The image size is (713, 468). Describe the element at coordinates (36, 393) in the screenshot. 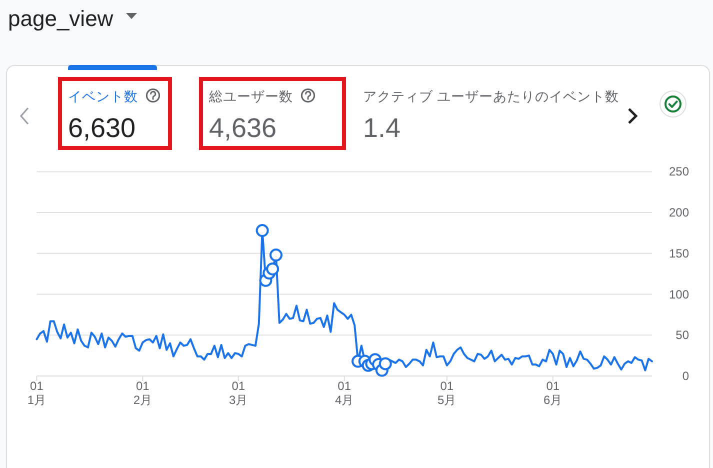

I see `x-tick-label: 01 1月` at that location.